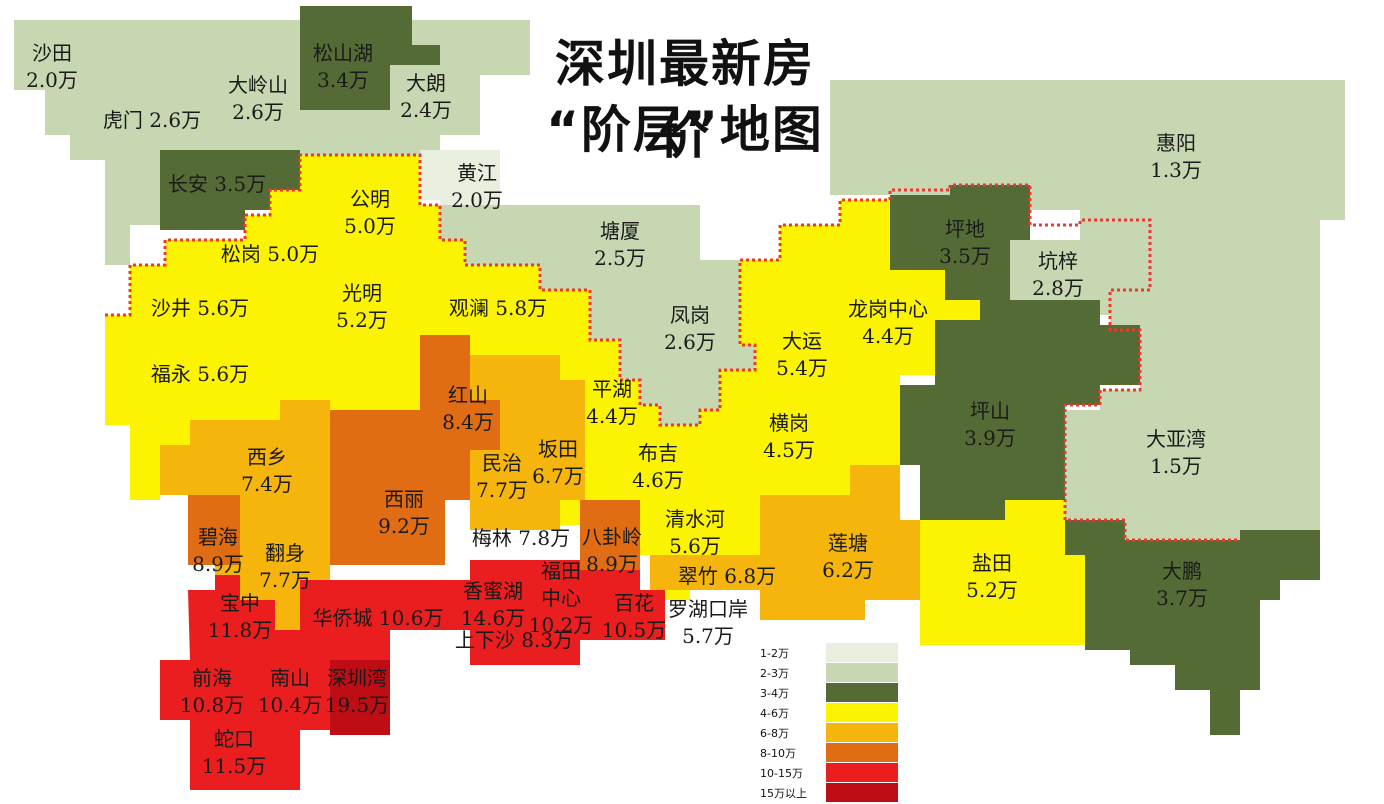 The height and width of the screenshot is (804, 1384). Describe the element at coordinates (697, 576) in the screenshot. I see `district-name: 翠竹` at that location.